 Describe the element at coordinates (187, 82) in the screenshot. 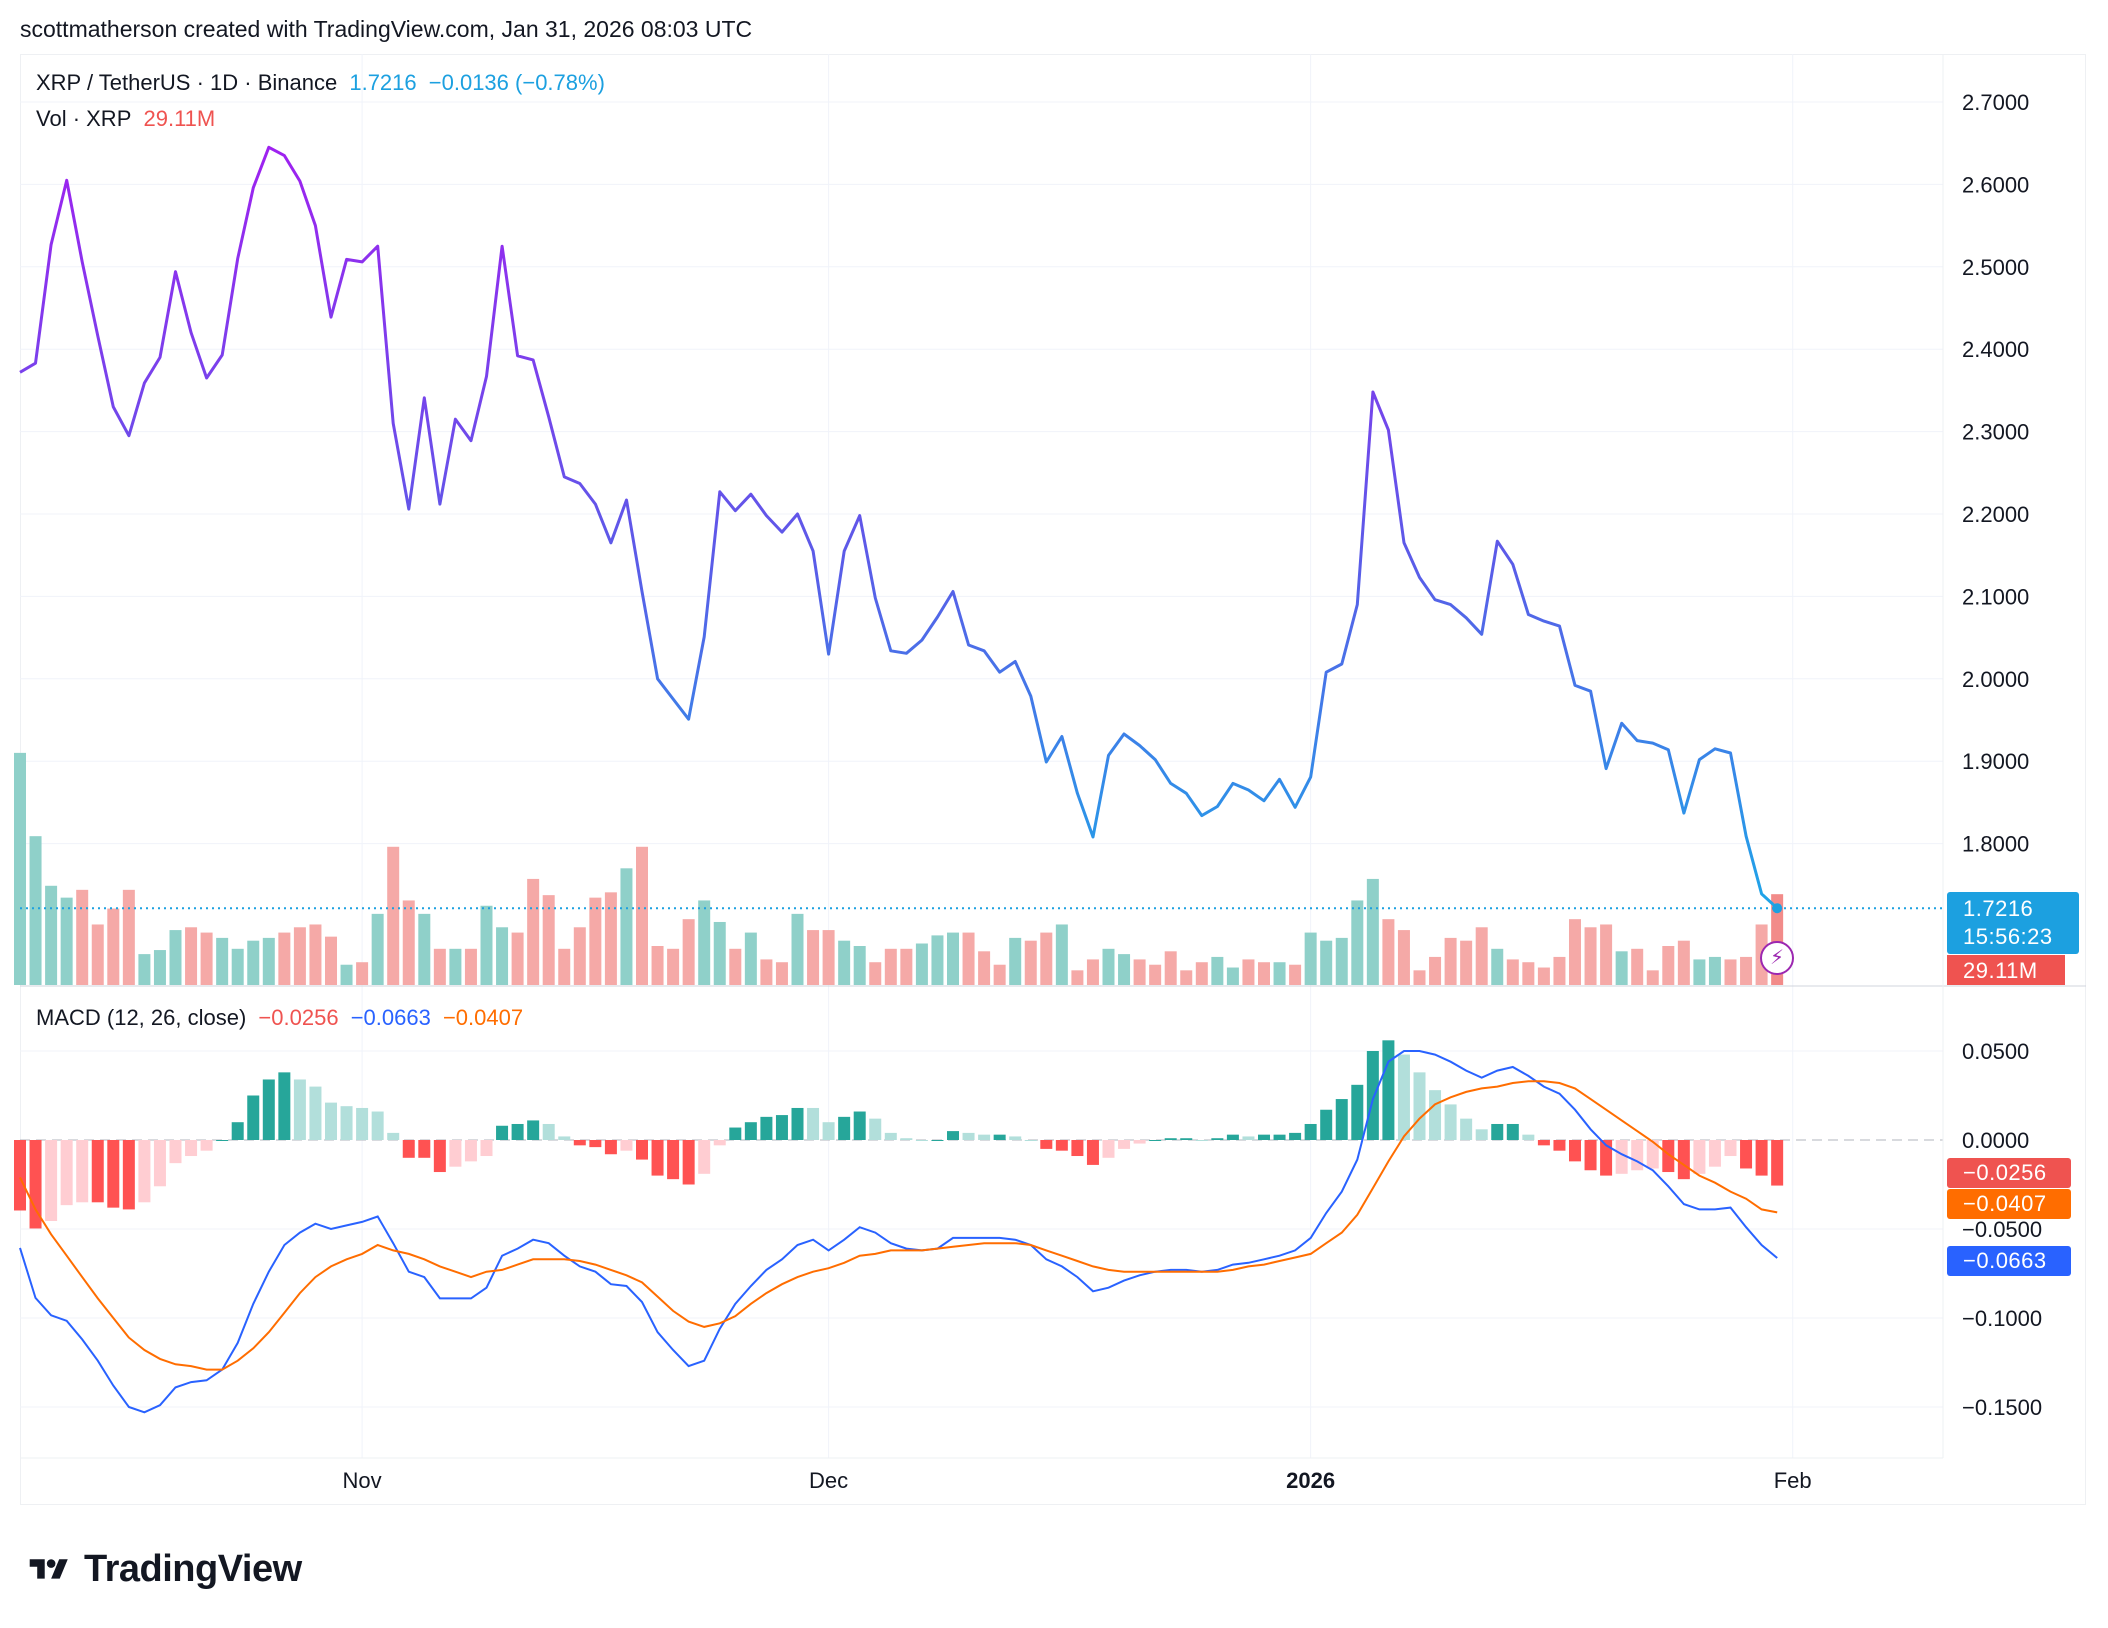

I see `symbol-title: XRP / TetherUS · 1D · Binance` at that location.